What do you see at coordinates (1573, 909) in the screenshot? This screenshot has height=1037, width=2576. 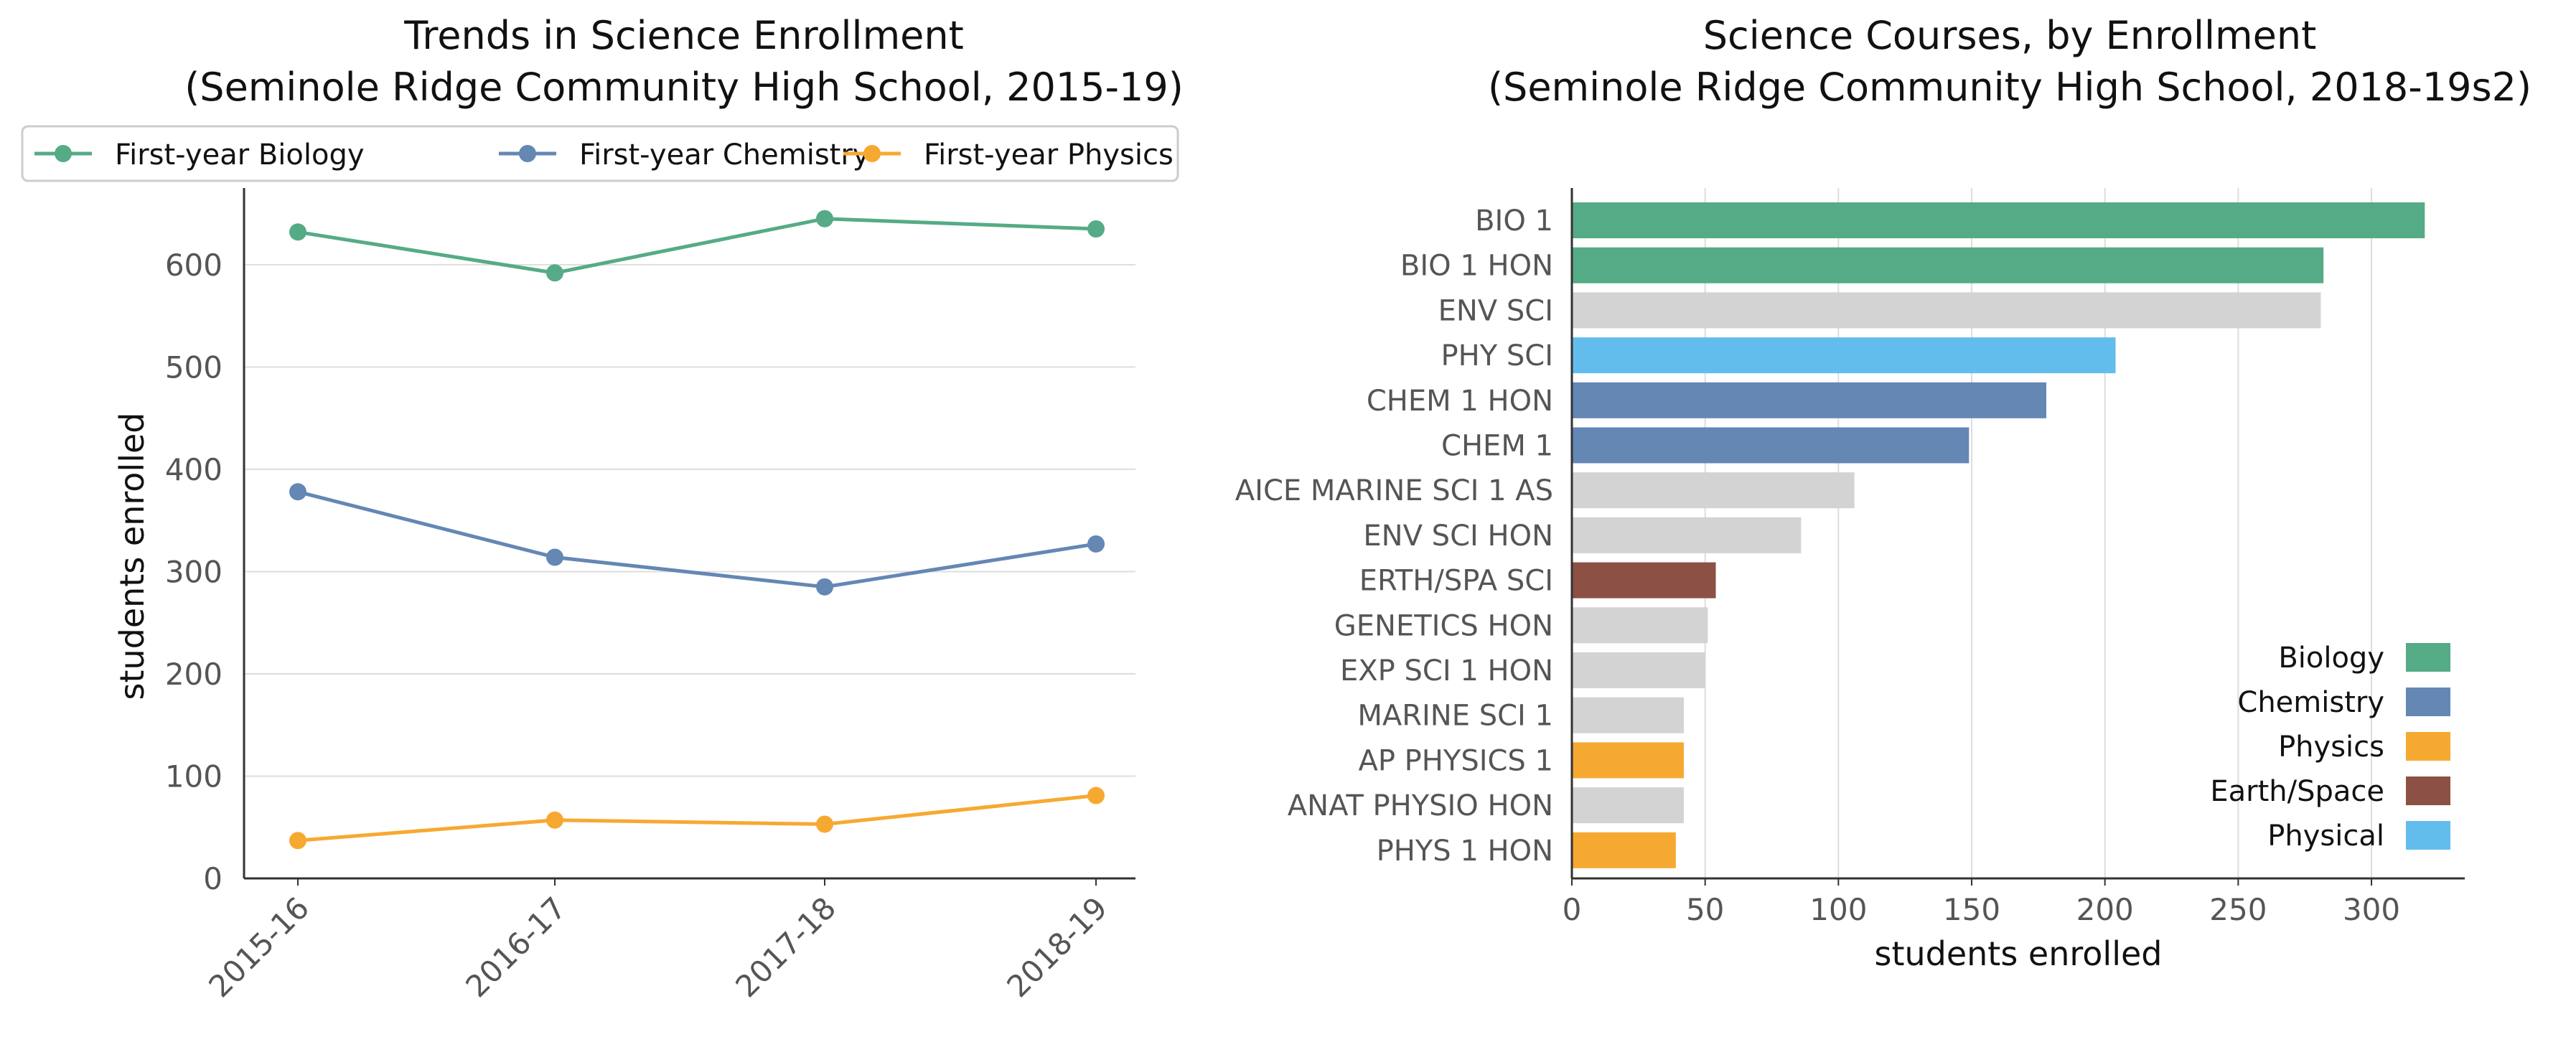 I see `x-tick-label: 0` at bounding box center [1573, 909].